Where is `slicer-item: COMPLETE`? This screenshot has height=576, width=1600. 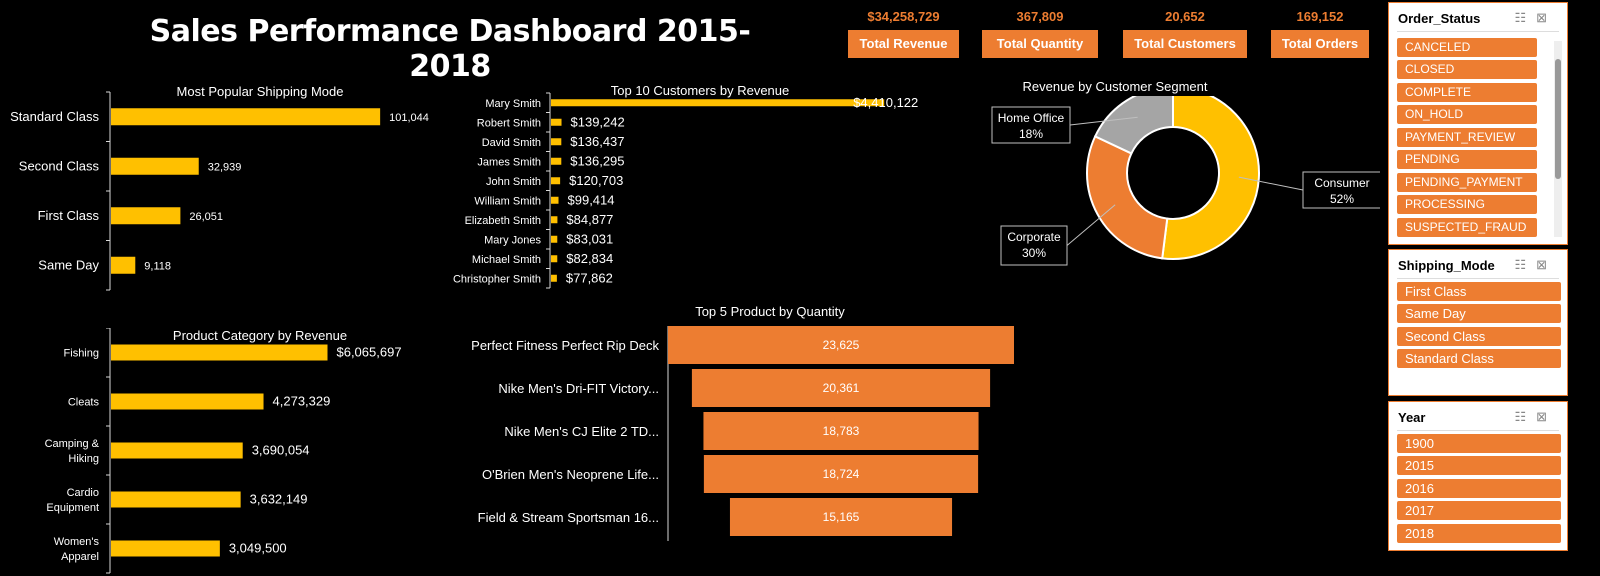 slicer-item: COMPLETE is located at coordinates (1467, 92).